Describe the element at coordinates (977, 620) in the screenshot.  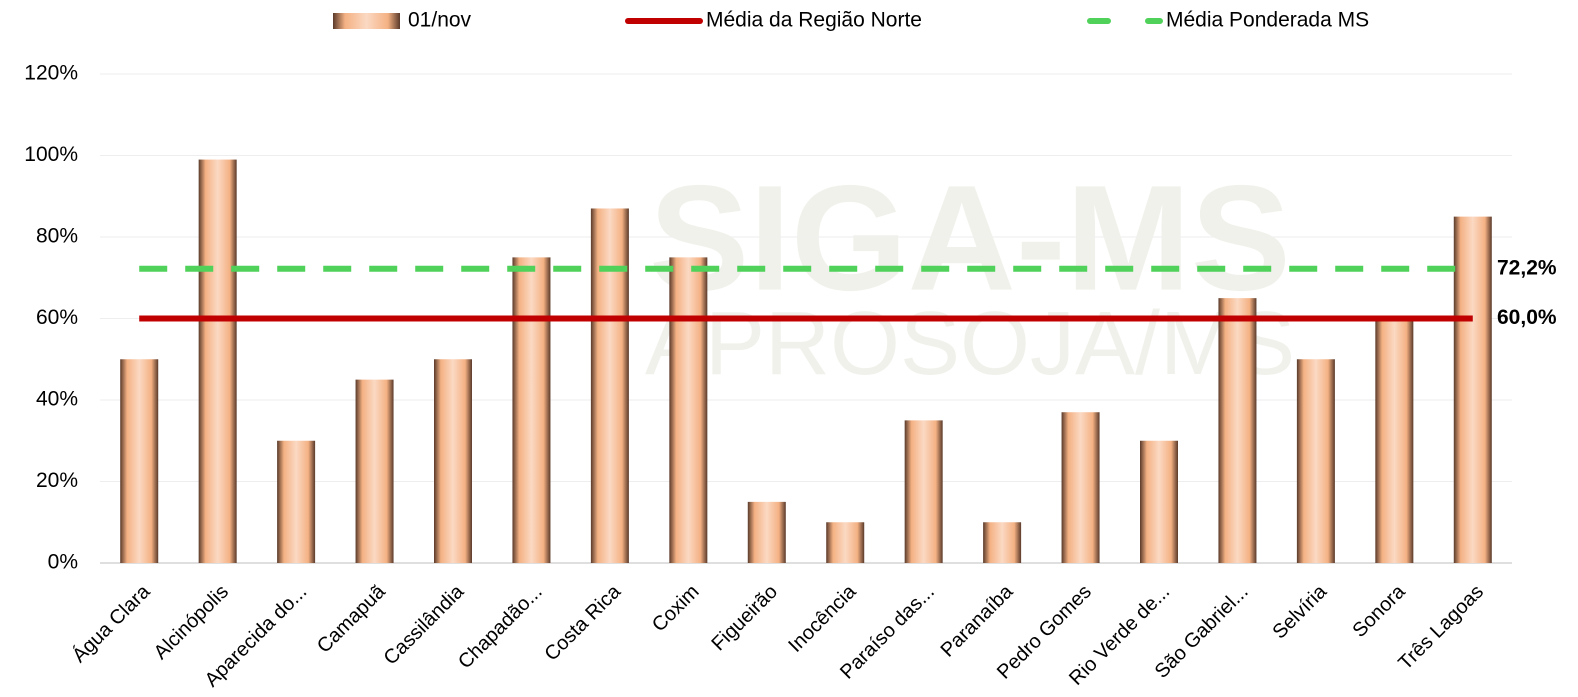
I see `x-tick-label: Paranaíba` at that location.